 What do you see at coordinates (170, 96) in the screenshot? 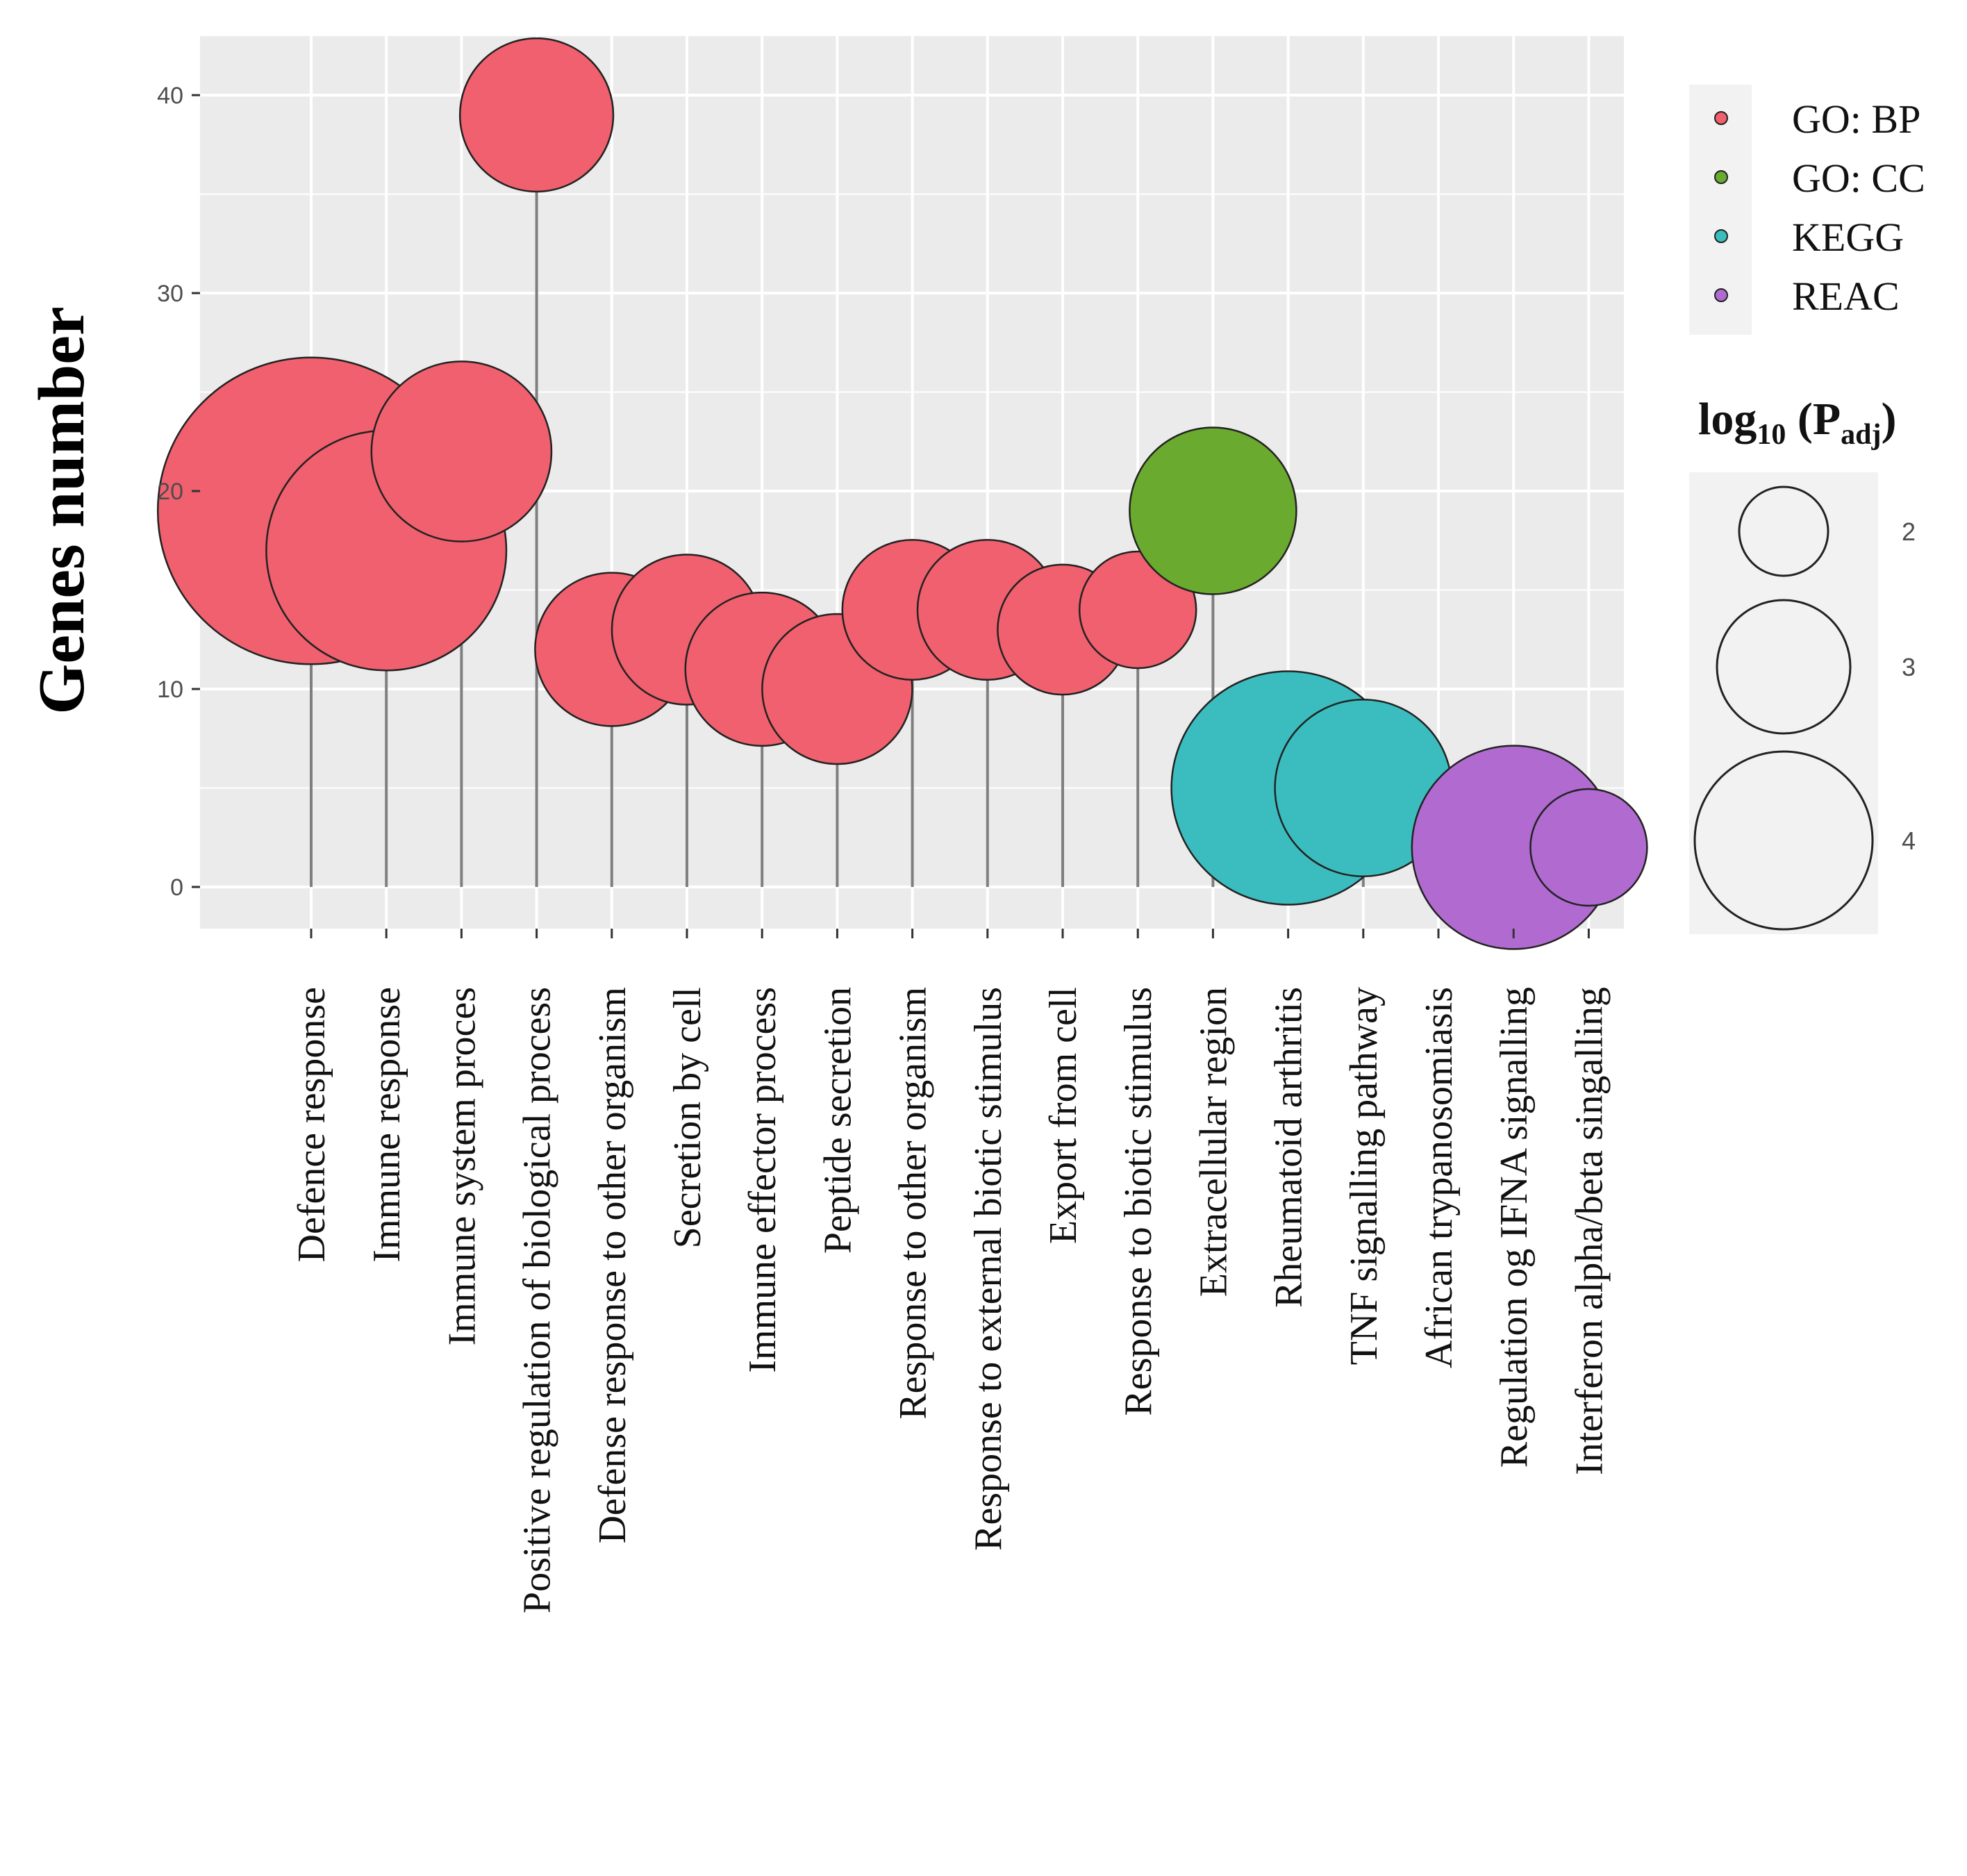
I see `y-tick-label: 40` at bounding box center [170, 96].